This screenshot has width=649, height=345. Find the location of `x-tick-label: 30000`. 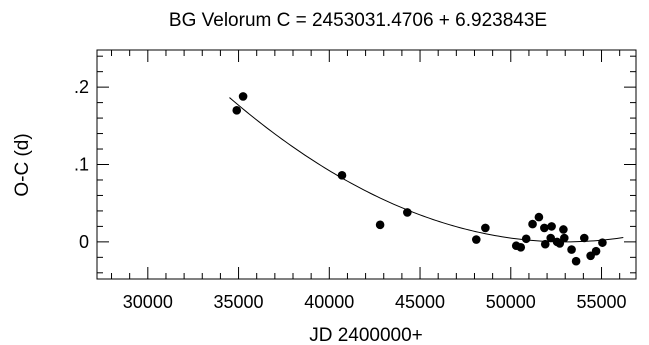

x-tick-label: 30000 is located at coordinates (148, 302).